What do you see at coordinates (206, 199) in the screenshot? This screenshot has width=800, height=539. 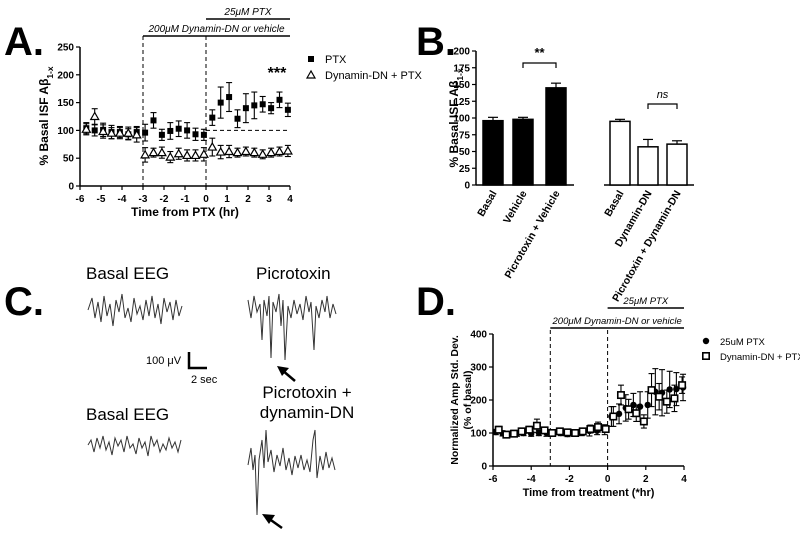 I see `x-tick-label: 0` at bounding box center [206, 199].